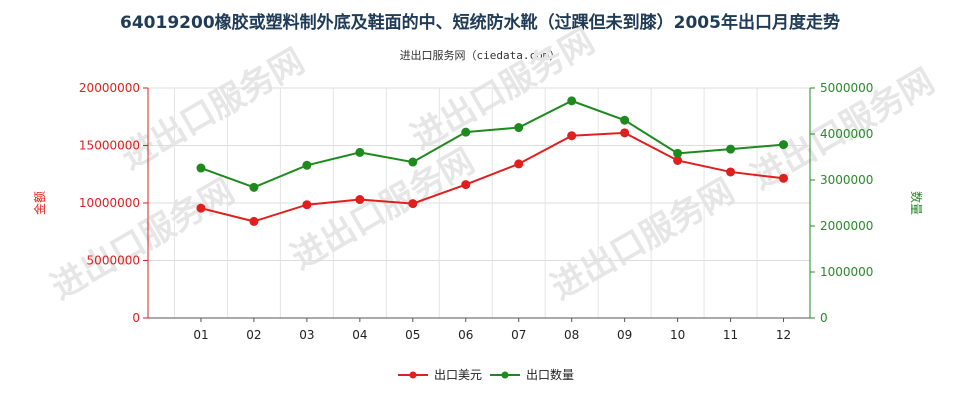 The width and height of the screenshot is (960, 400). Describe the element at coordinates (458, 375) in the screenshot. I see `legend-label-value: 出口美元` at that location.